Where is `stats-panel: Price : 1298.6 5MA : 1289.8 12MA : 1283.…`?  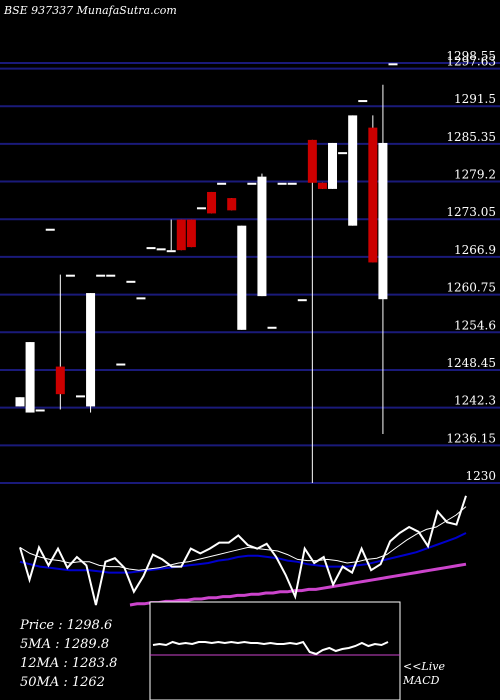
stats-panel: Price : 1298.6 5MA : 1289.8 12MA : 1283.… is located at coordinates (68, 654).